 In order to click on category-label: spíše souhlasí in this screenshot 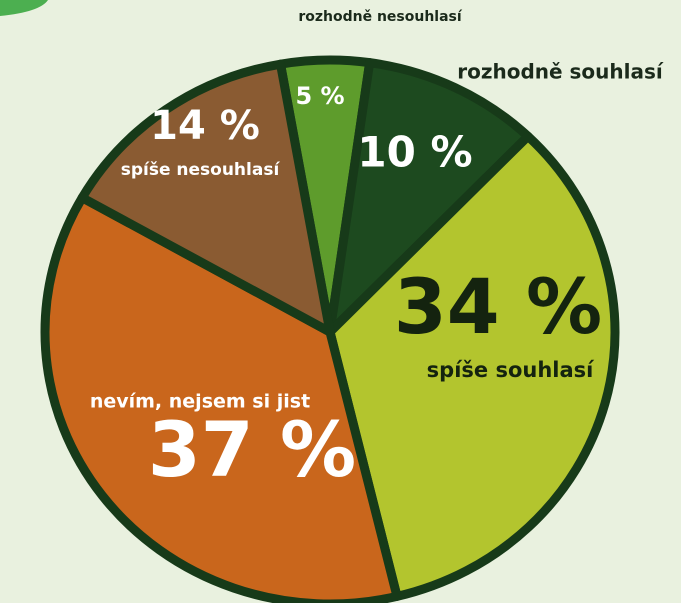, I will do `click(511, 370)`.